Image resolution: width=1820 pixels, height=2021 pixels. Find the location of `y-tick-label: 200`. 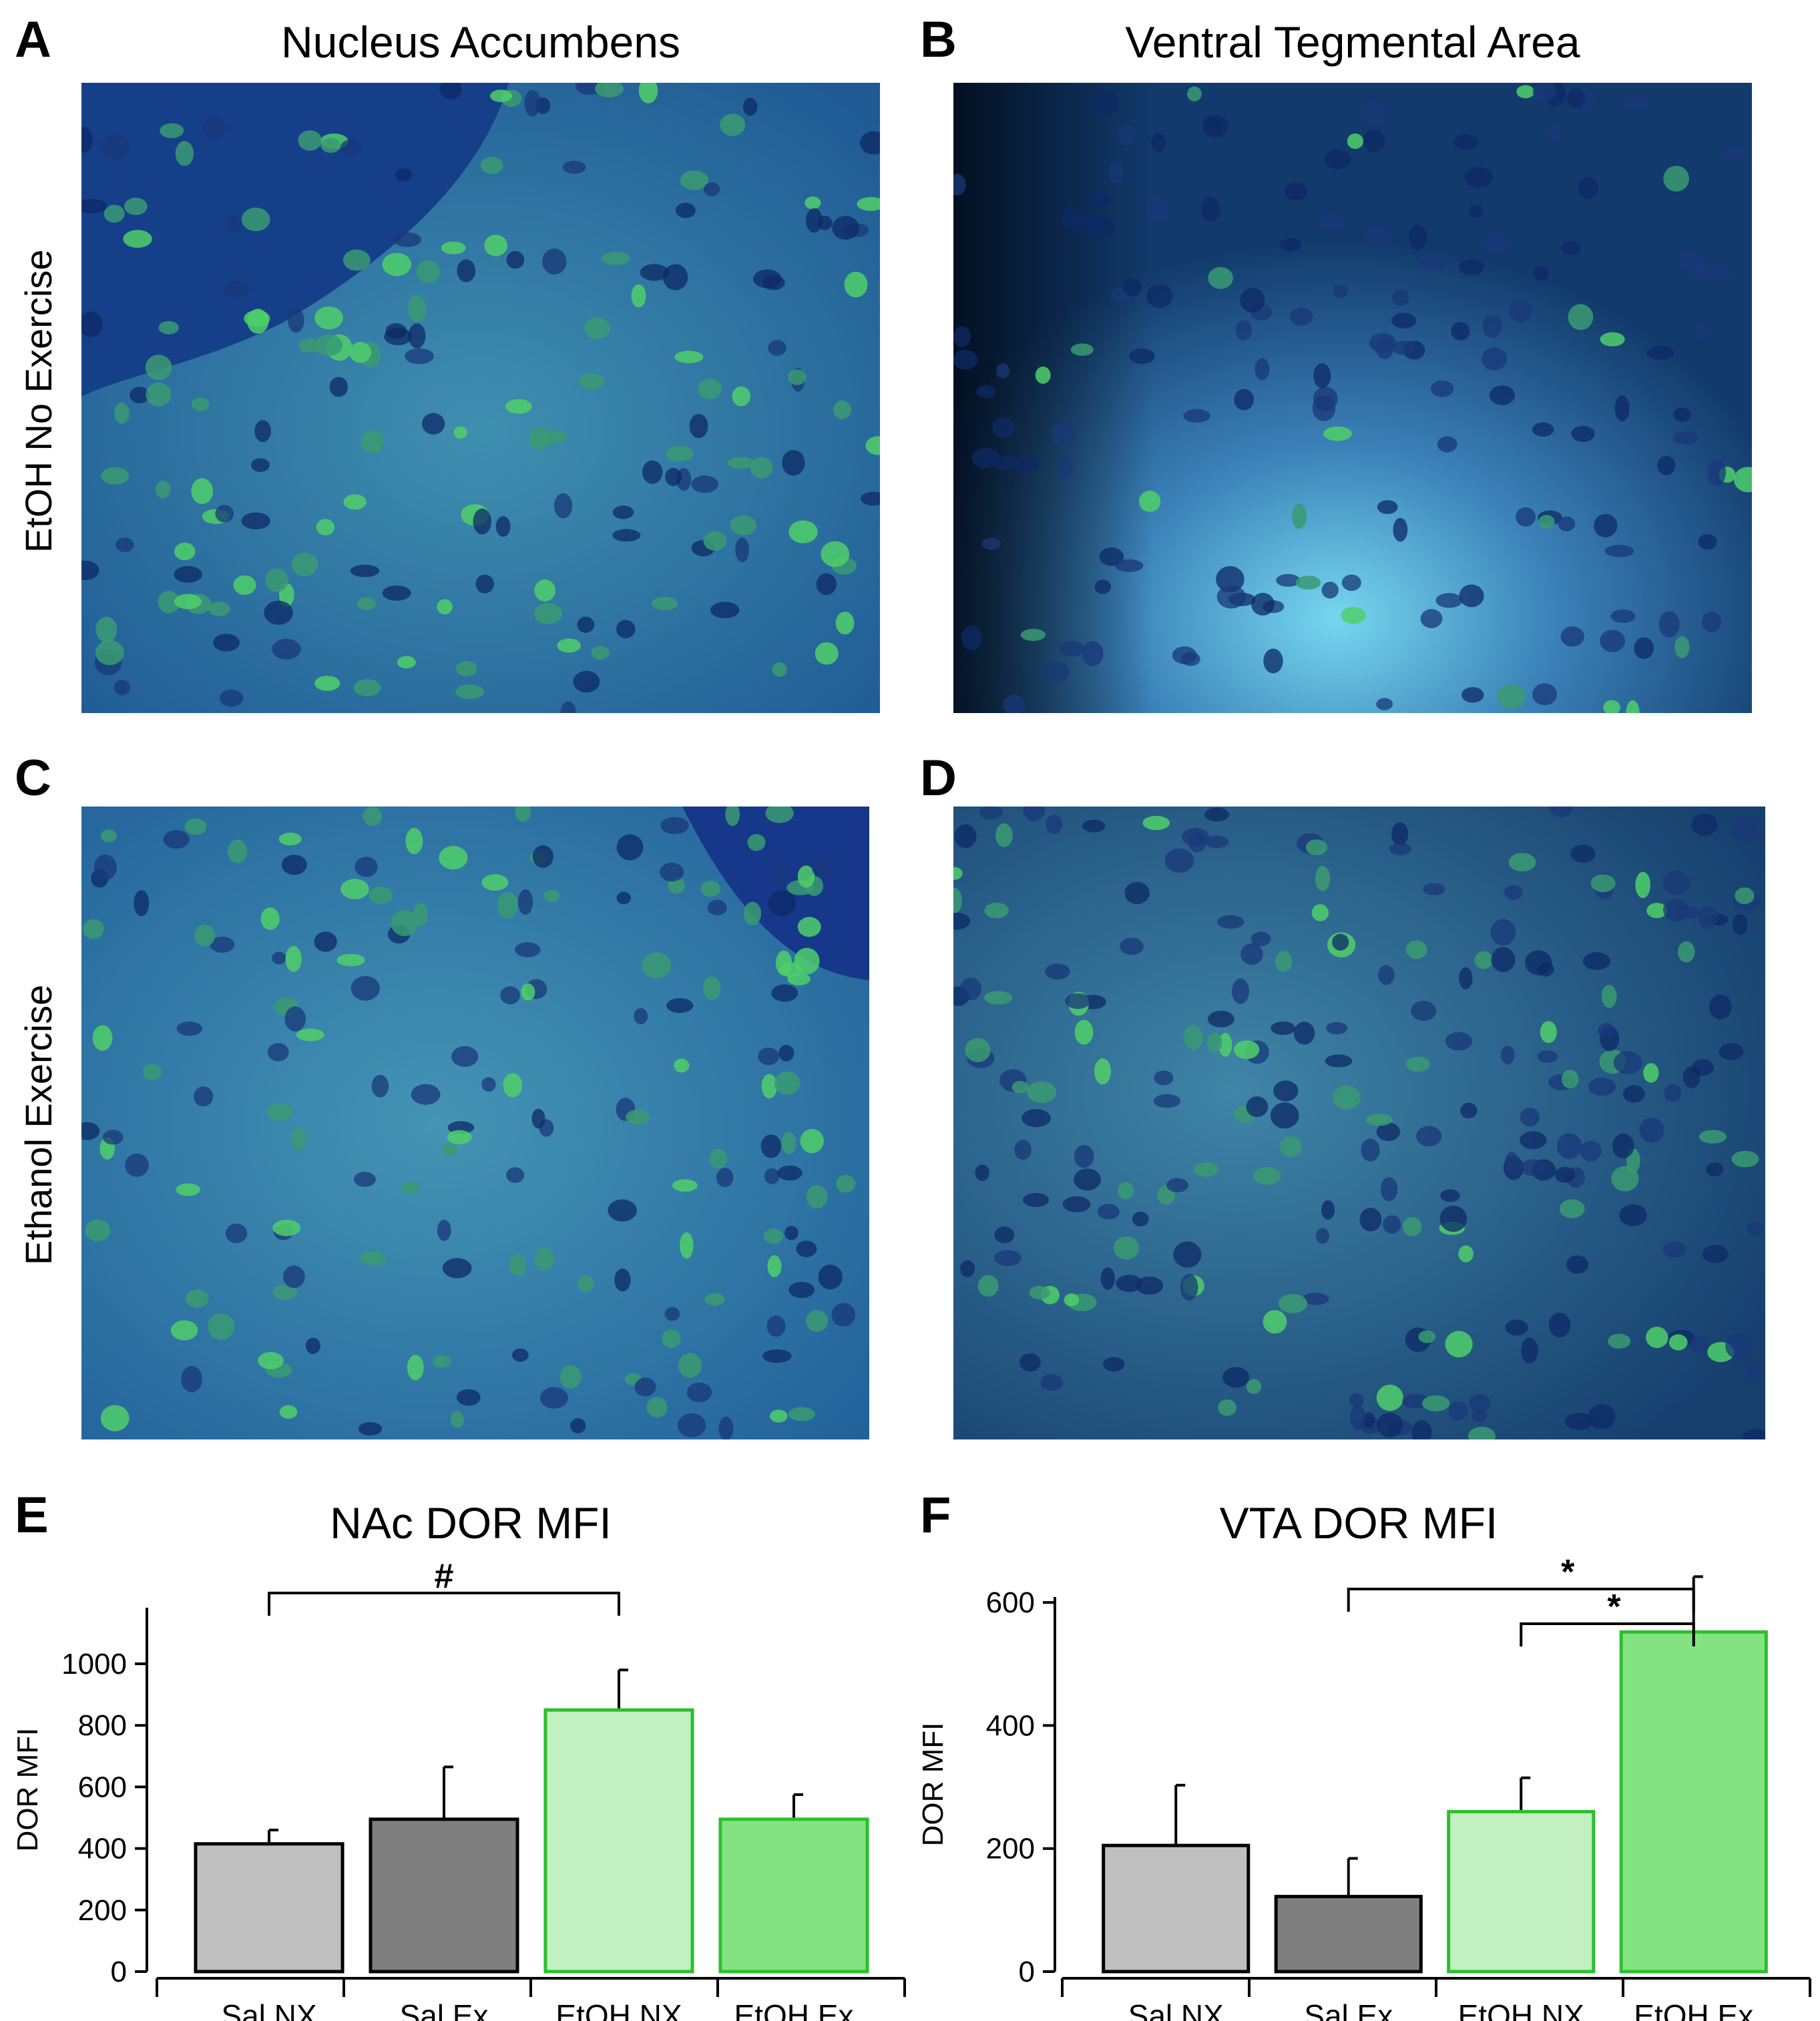

y-tick-label: 200 is located at coordinates (1010, 1849).